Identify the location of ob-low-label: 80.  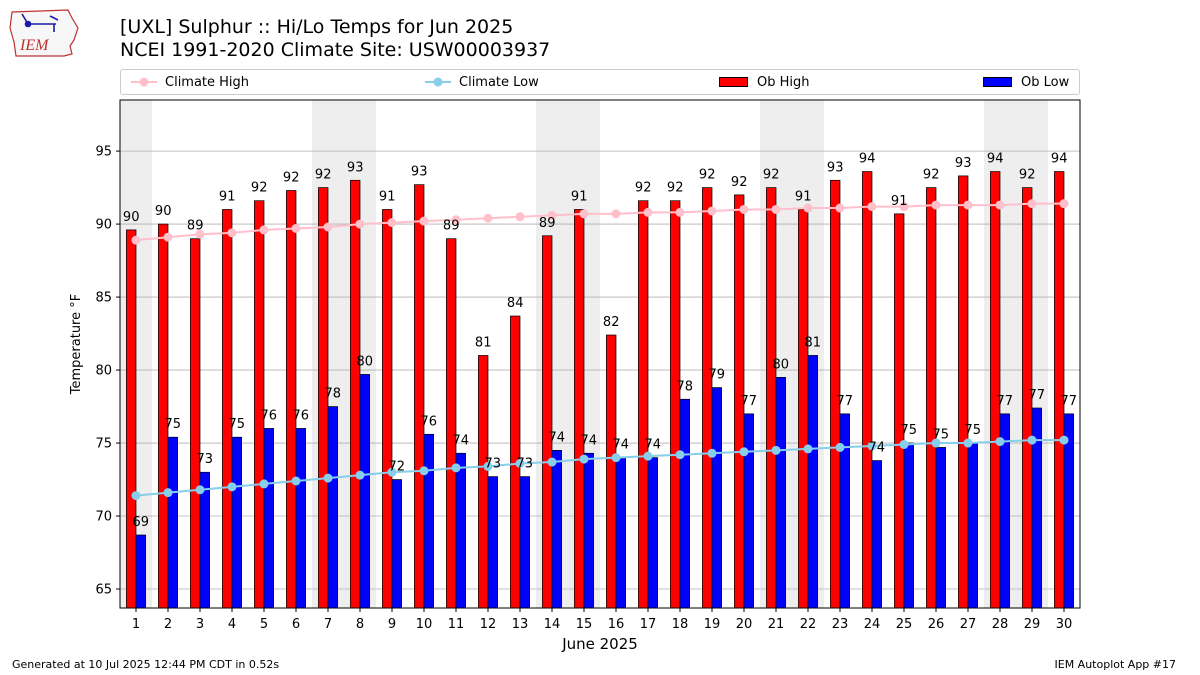
(365, 361).